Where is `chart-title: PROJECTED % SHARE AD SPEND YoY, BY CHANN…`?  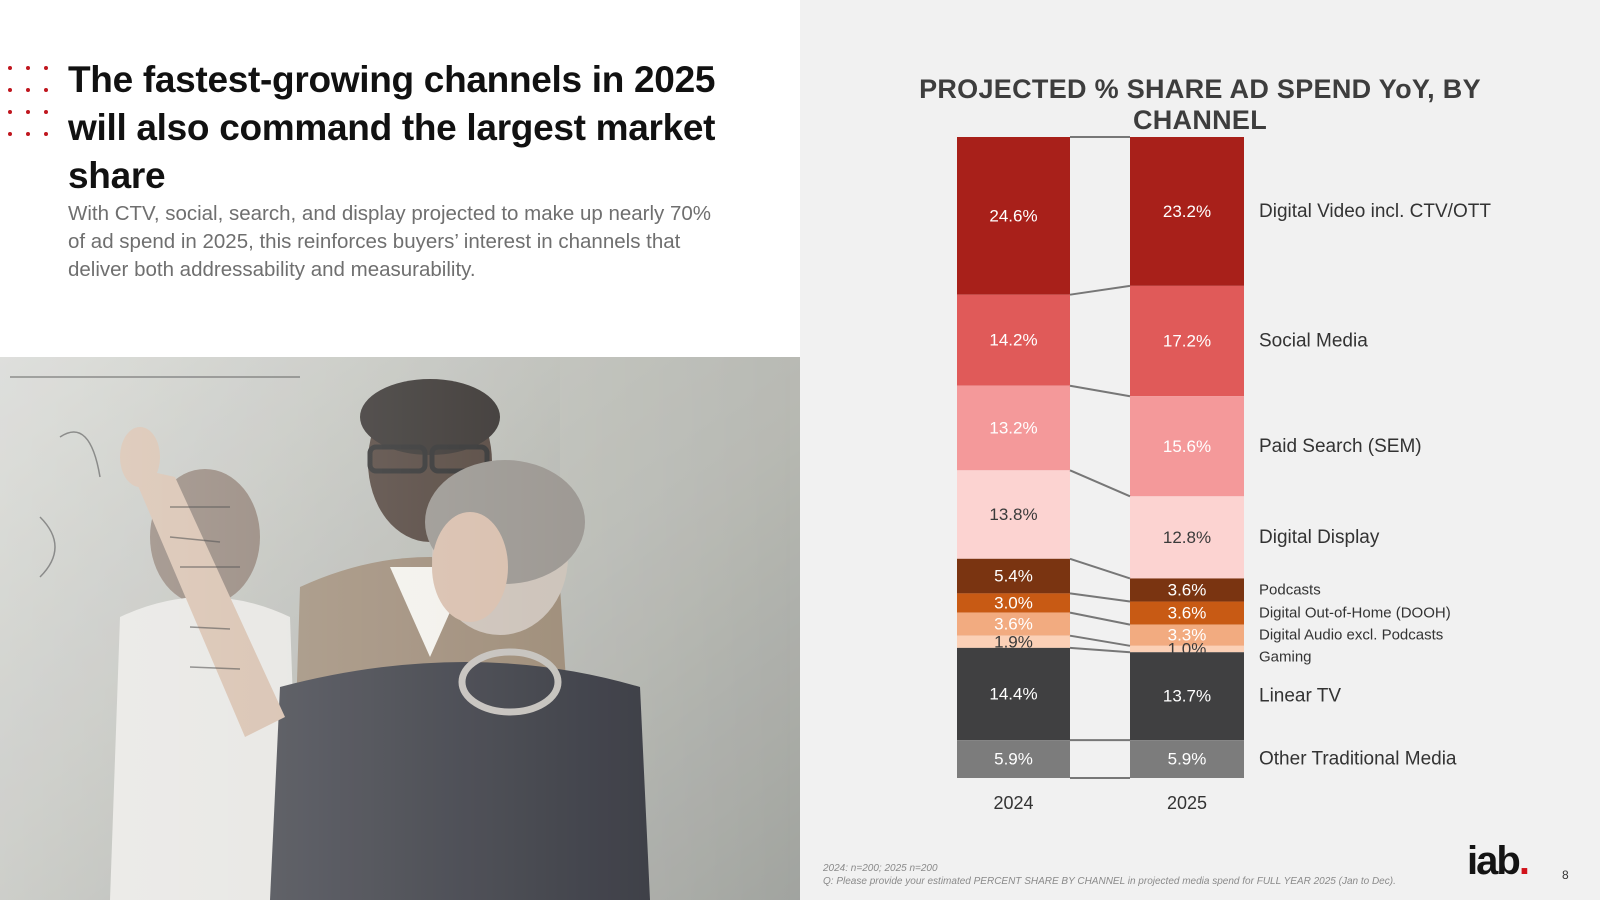 chart-title: PROJECTED % SHARE AD SPEND YoY, BY CHANN… is located at coordinates (1200, 104).